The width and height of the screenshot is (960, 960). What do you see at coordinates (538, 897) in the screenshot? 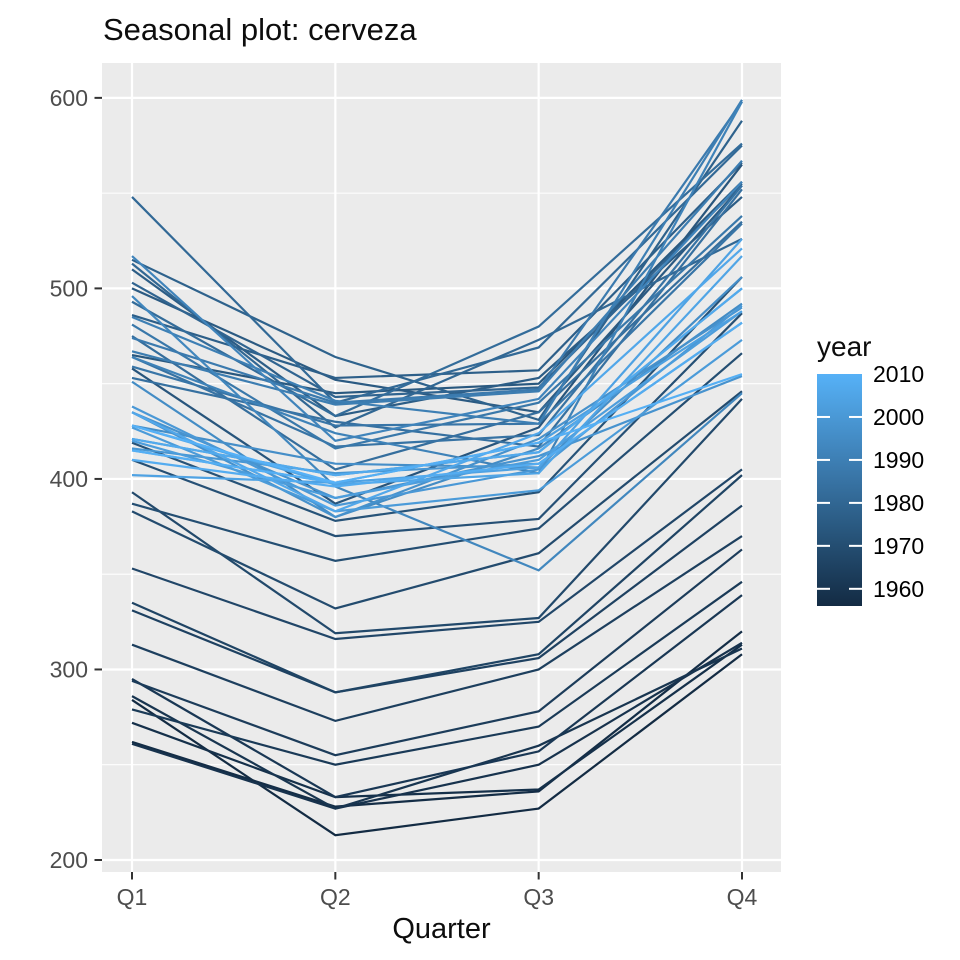
I see `x-tick-label: Q3` at bounding box center [538, 897].